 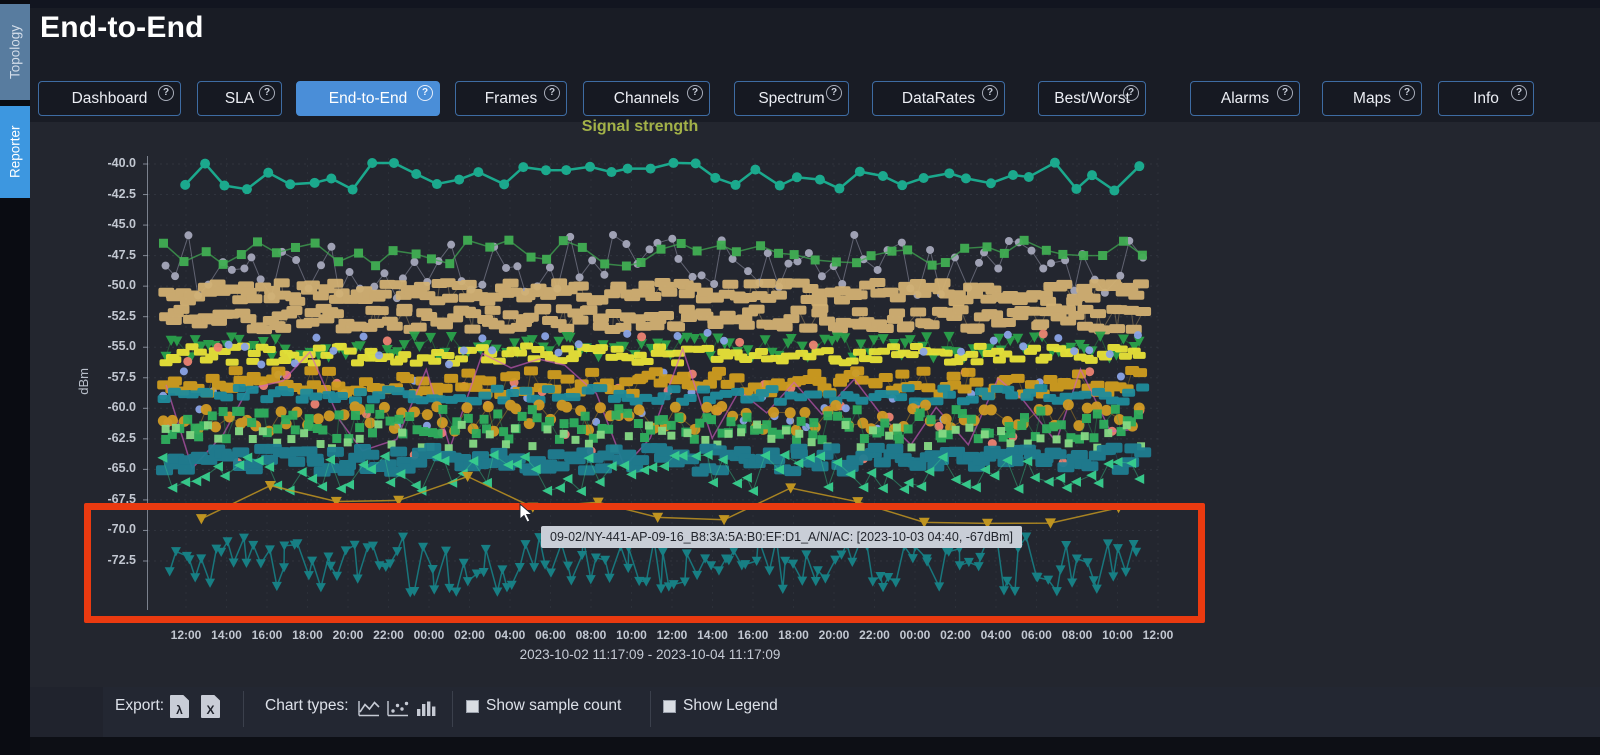 What do you see at coordinates (122, 529) in the screenshot?
I see `y-tick-label: -70.0` at bounding box center [122, 529].